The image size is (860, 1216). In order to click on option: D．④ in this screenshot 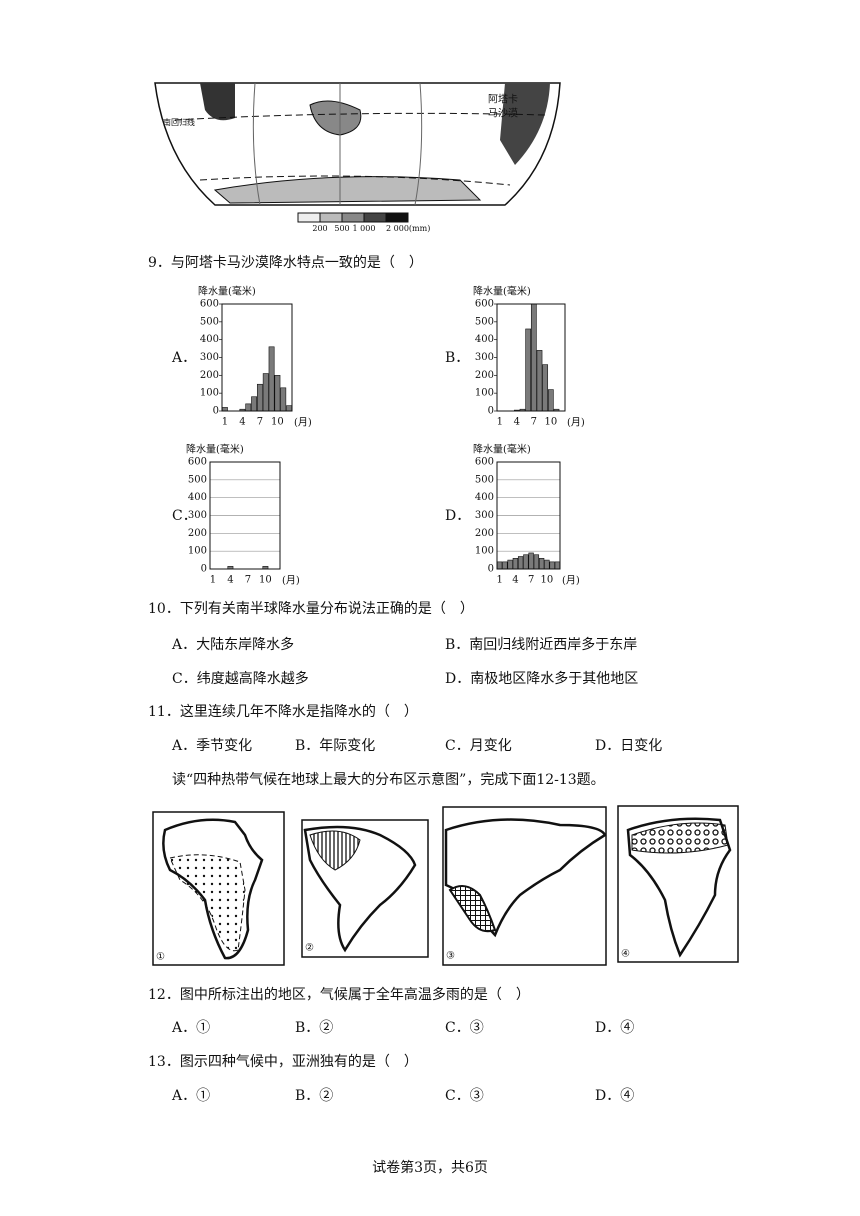, I will do `click(614, 1028)`.